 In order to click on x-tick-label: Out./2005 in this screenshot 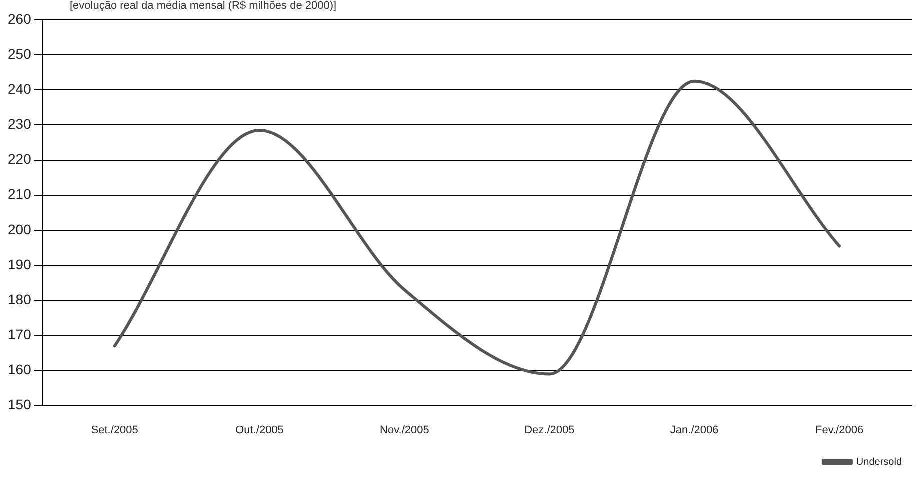, I will do `click(260, 430)`.